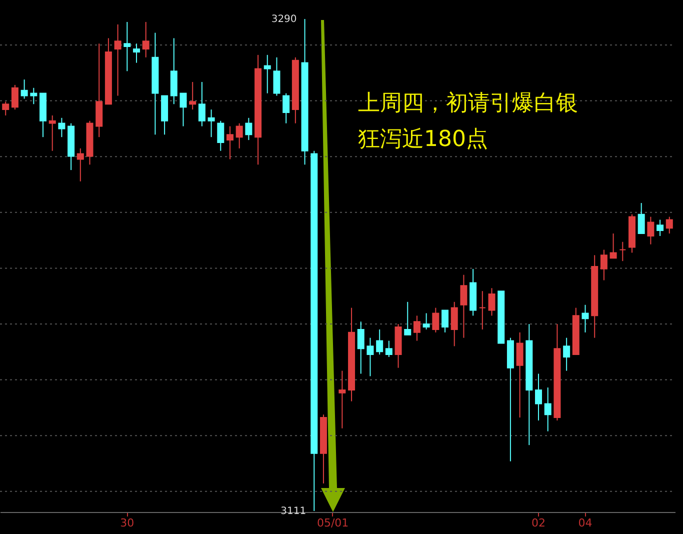 The height and width of the screenshot is (534, 683). What do you see at coordinates (127, 523) in the screenshot?
I see `x-tick-label: 30` at bounding box center [127, 523].